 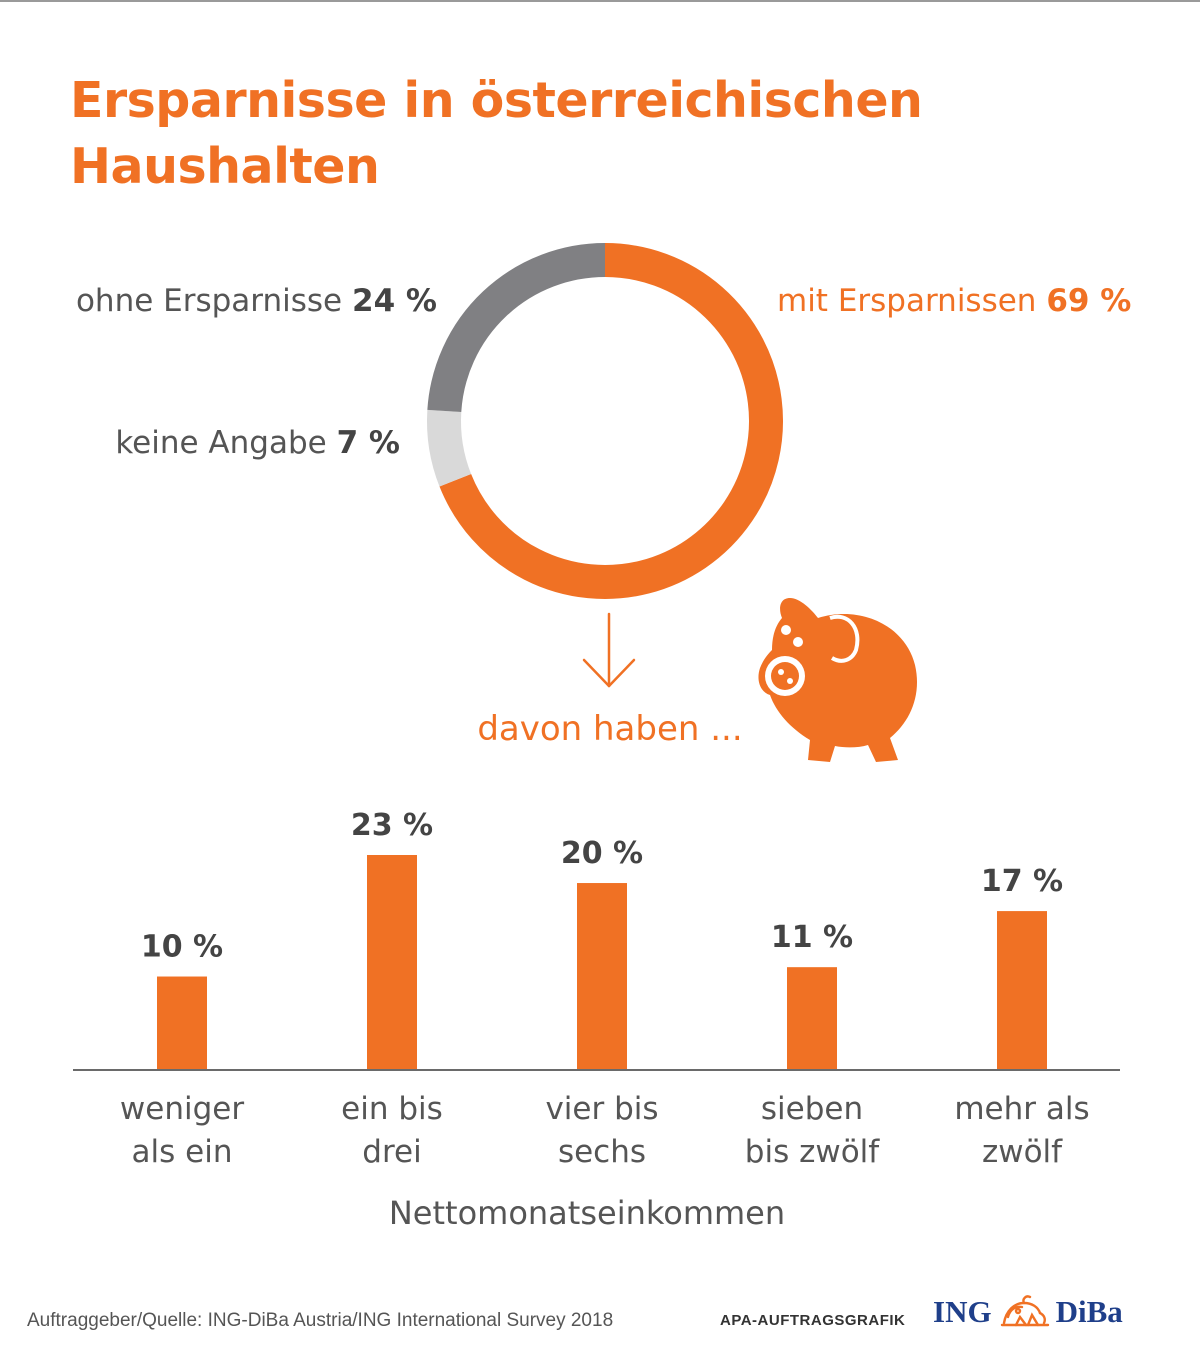 I want to click on donut-chart, so click(x=605, y=421).